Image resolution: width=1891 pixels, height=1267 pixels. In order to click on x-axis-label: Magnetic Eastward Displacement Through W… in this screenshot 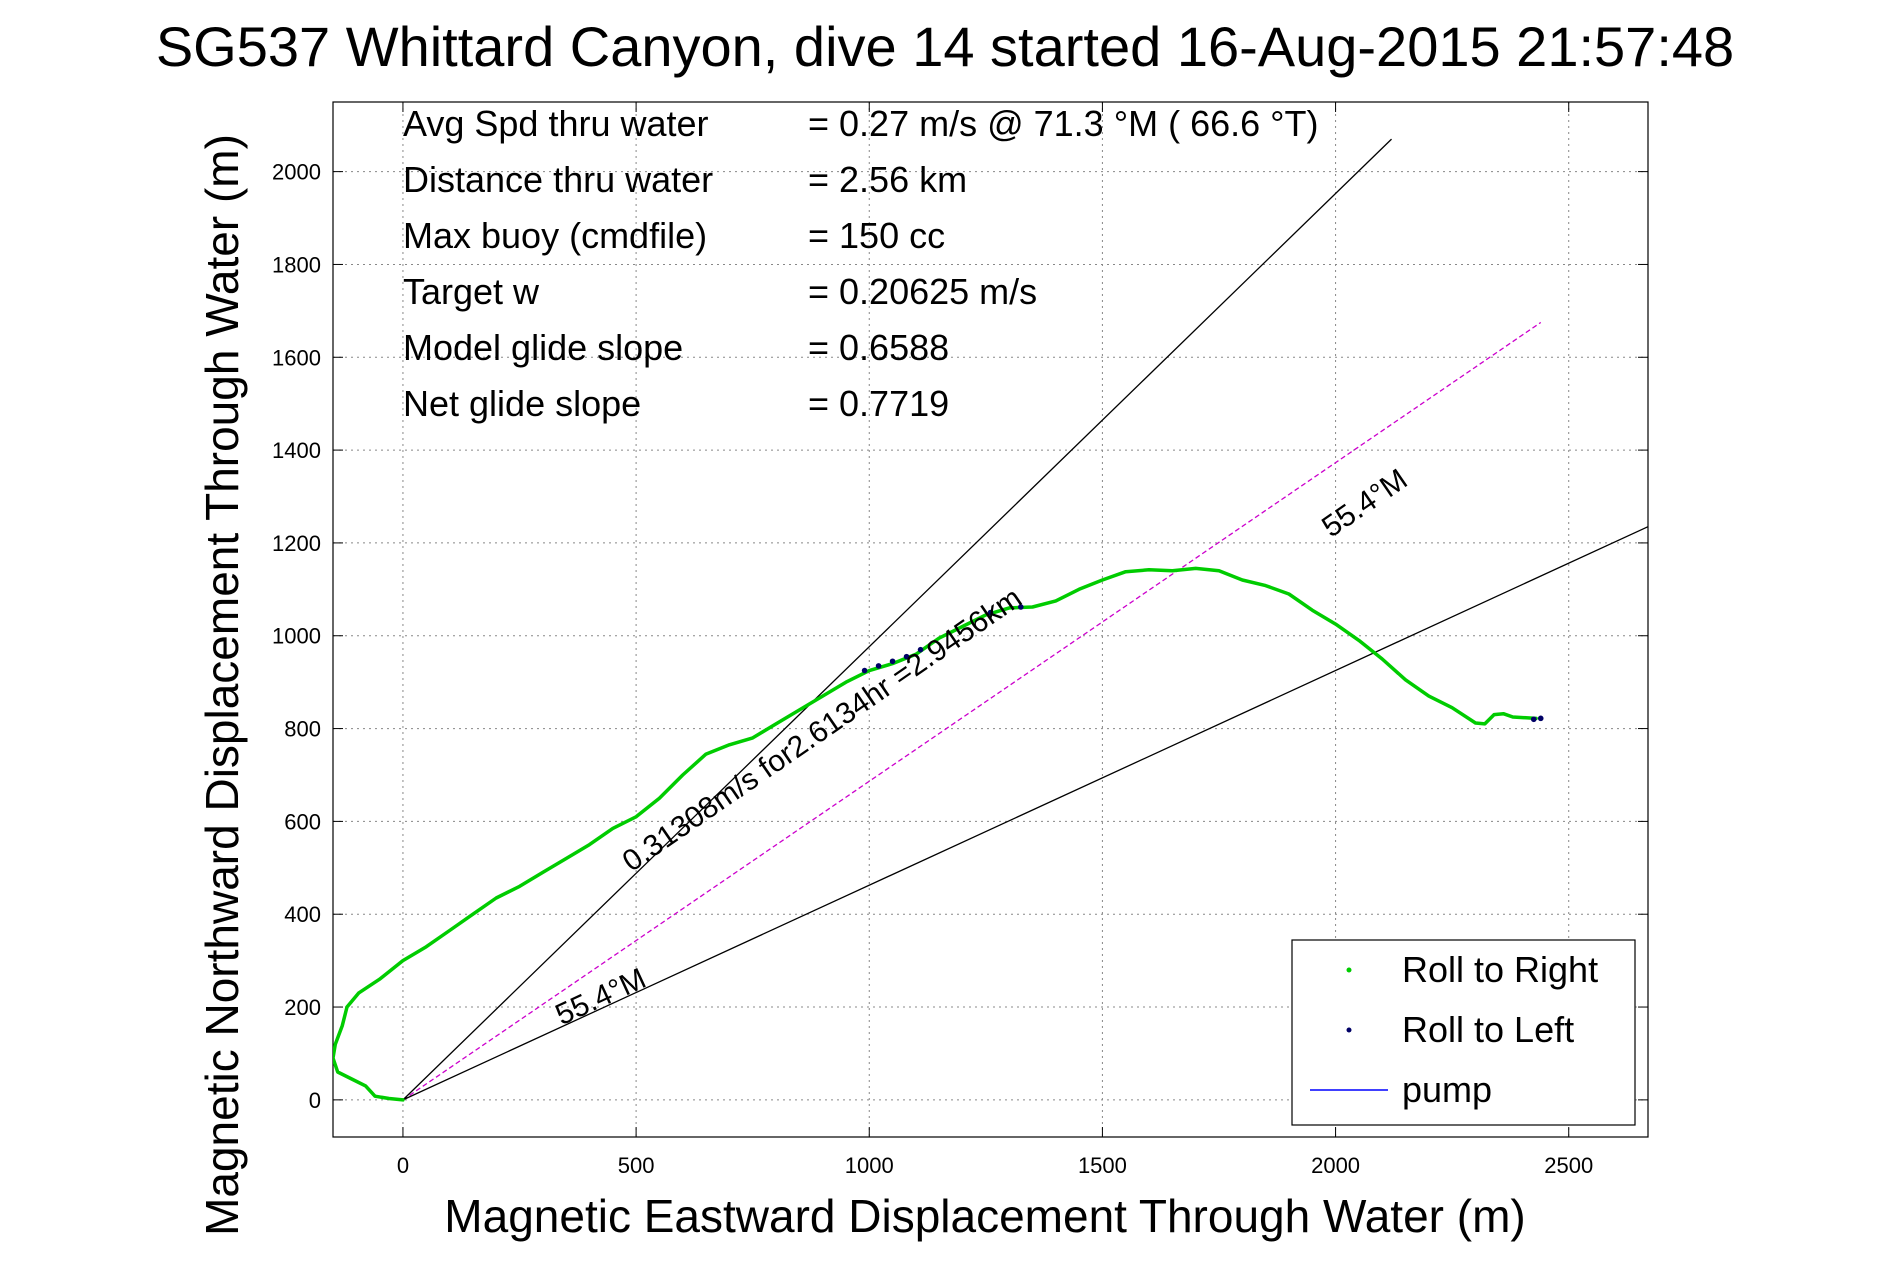, I will do `click(984, 1216)`.